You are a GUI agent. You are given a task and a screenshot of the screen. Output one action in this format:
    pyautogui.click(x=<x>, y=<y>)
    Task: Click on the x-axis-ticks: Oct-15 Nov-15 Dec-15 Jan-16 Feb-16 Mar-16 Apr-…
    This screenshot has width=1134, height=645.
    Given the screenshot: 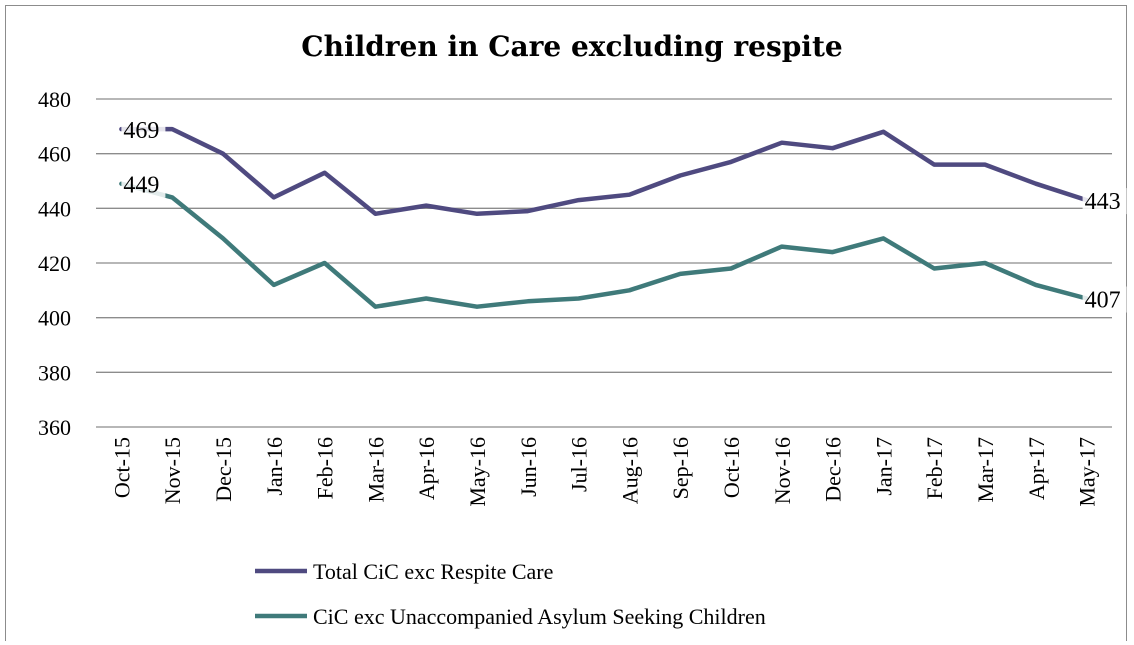 What is the action you would take?
    pyautogui.click(x=604, y=472)
    